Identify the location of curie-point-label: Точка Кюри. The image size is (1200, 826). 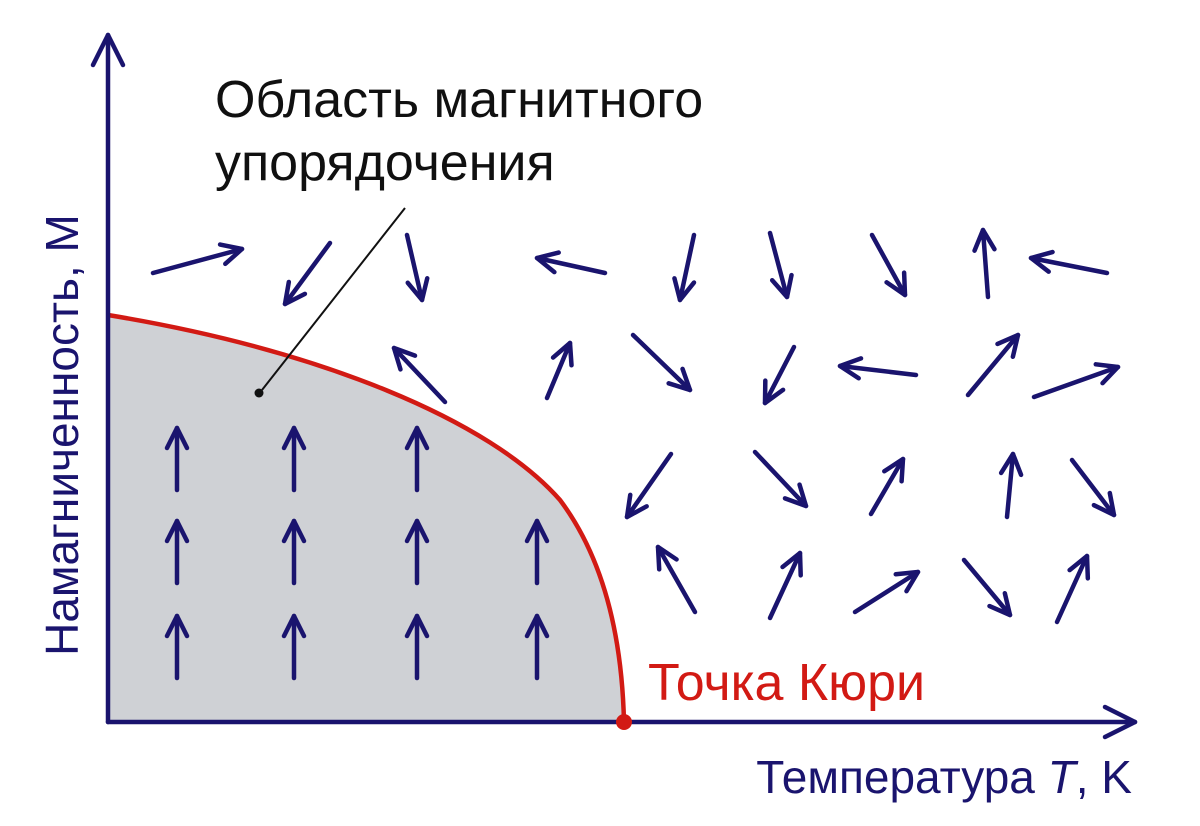
(786, 683).